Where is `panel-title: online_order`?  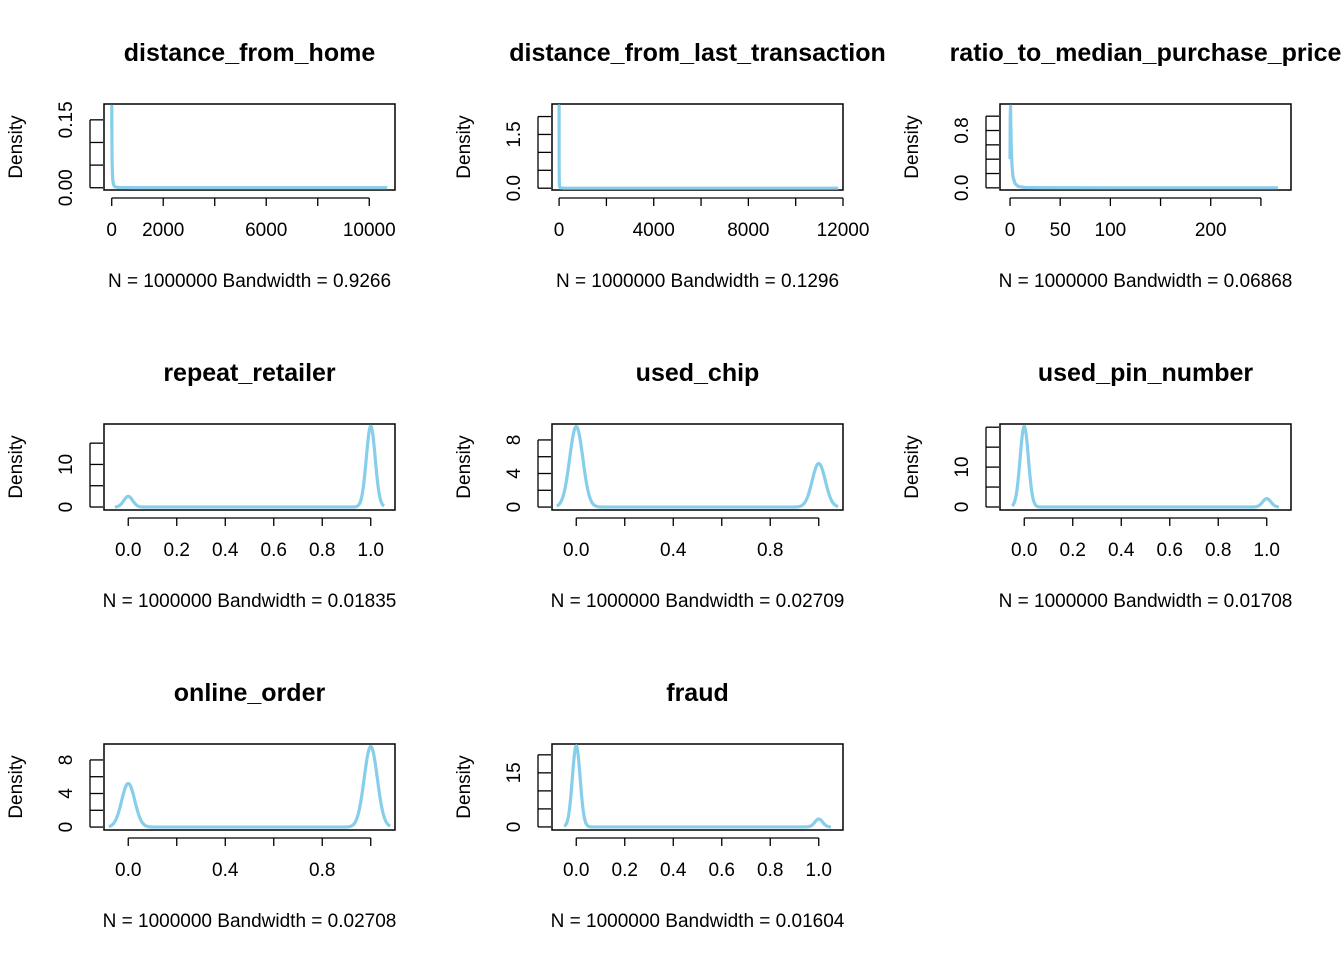 panel-title: online_order is located at coordinates (250, 693).